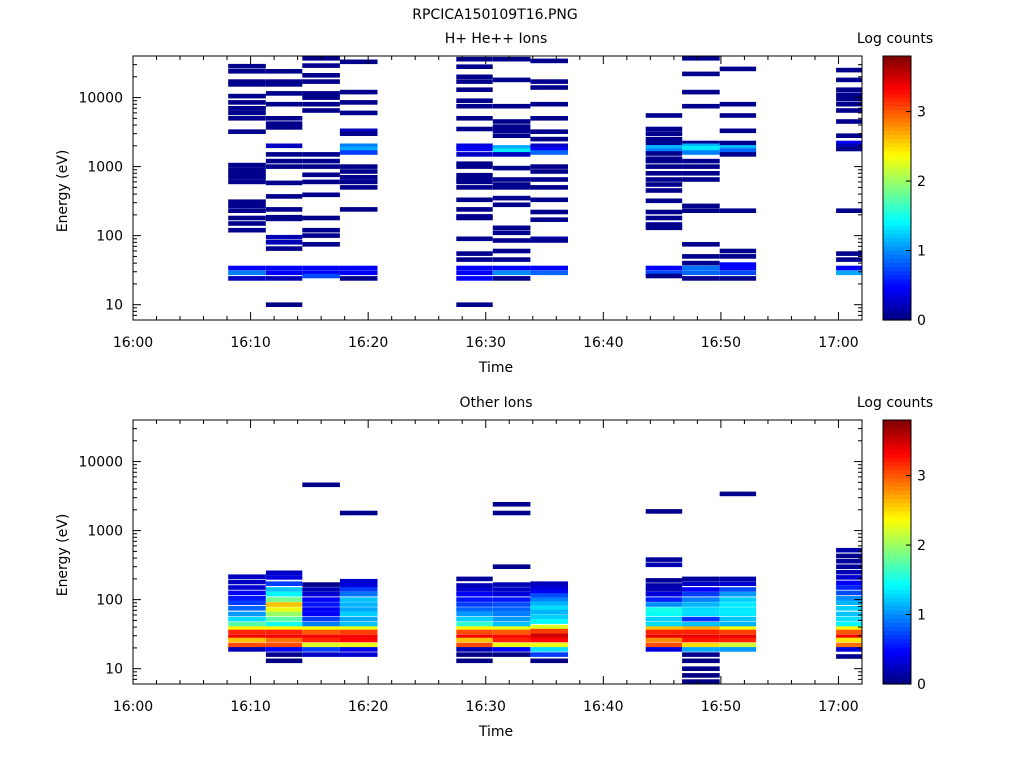 The image size is (1024, 768). I want to click on x-tick-label: 17:00, so click(838, 343).